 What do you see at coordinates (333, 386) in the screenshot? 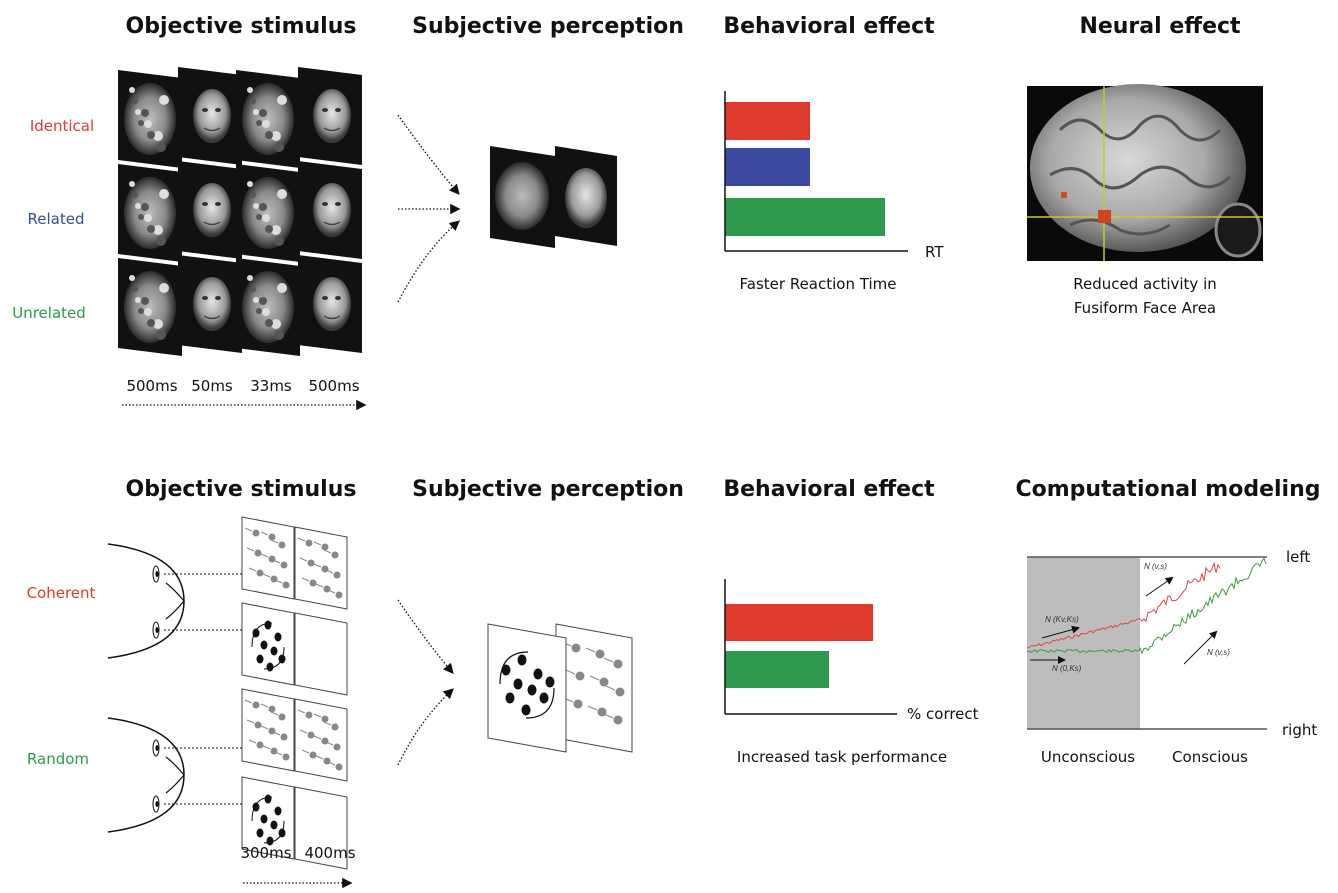
I see `timing-4: 500ms` at bounding box center [333, 386].